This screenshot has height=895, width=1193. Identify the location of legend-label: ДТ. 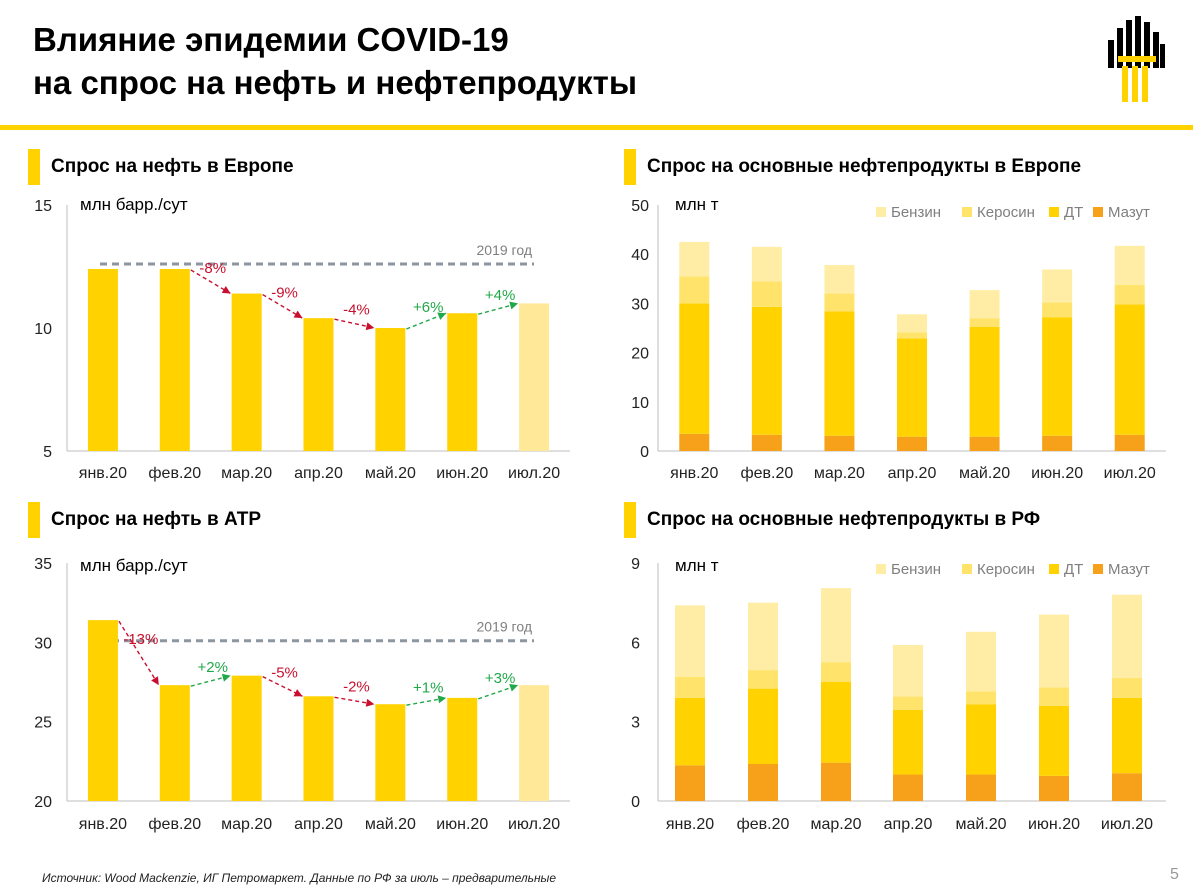
(1073, 212).